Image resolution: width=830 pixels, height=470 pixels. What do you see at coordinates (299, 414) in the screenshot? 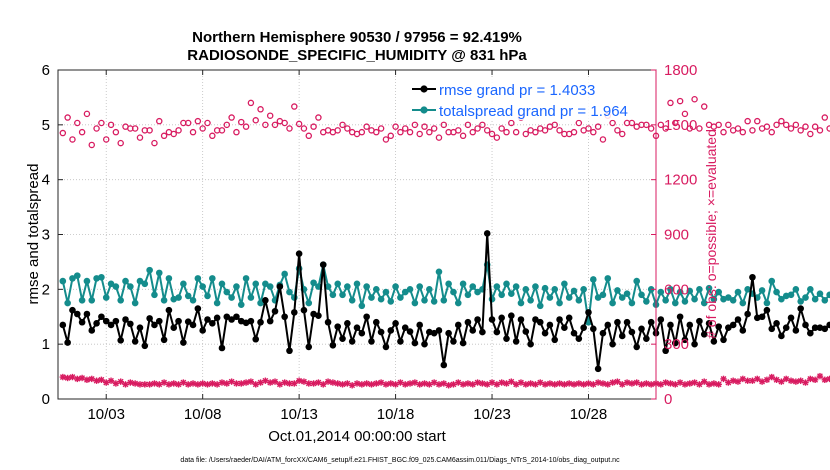
I see `x-tick-label: 10/13` at bounding box center [299, 414].